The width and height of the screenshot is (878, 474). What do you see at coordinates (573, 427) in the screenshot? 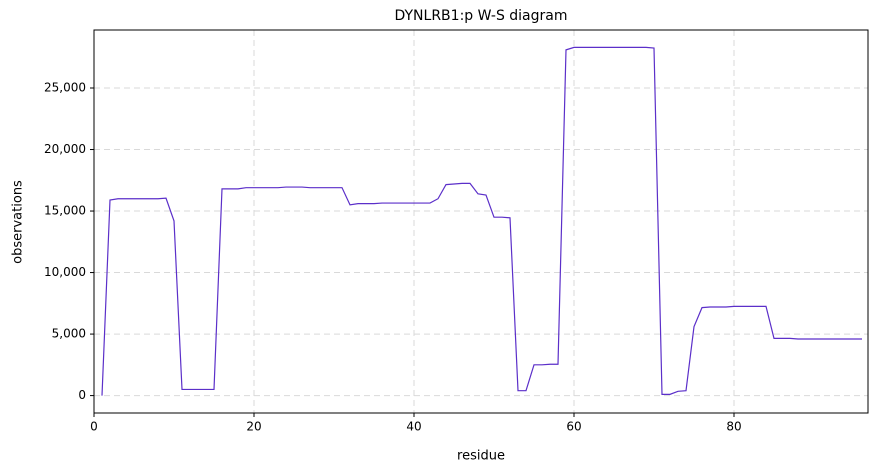
I see `x-tick-label: 60` at bounding box center [573, 427].